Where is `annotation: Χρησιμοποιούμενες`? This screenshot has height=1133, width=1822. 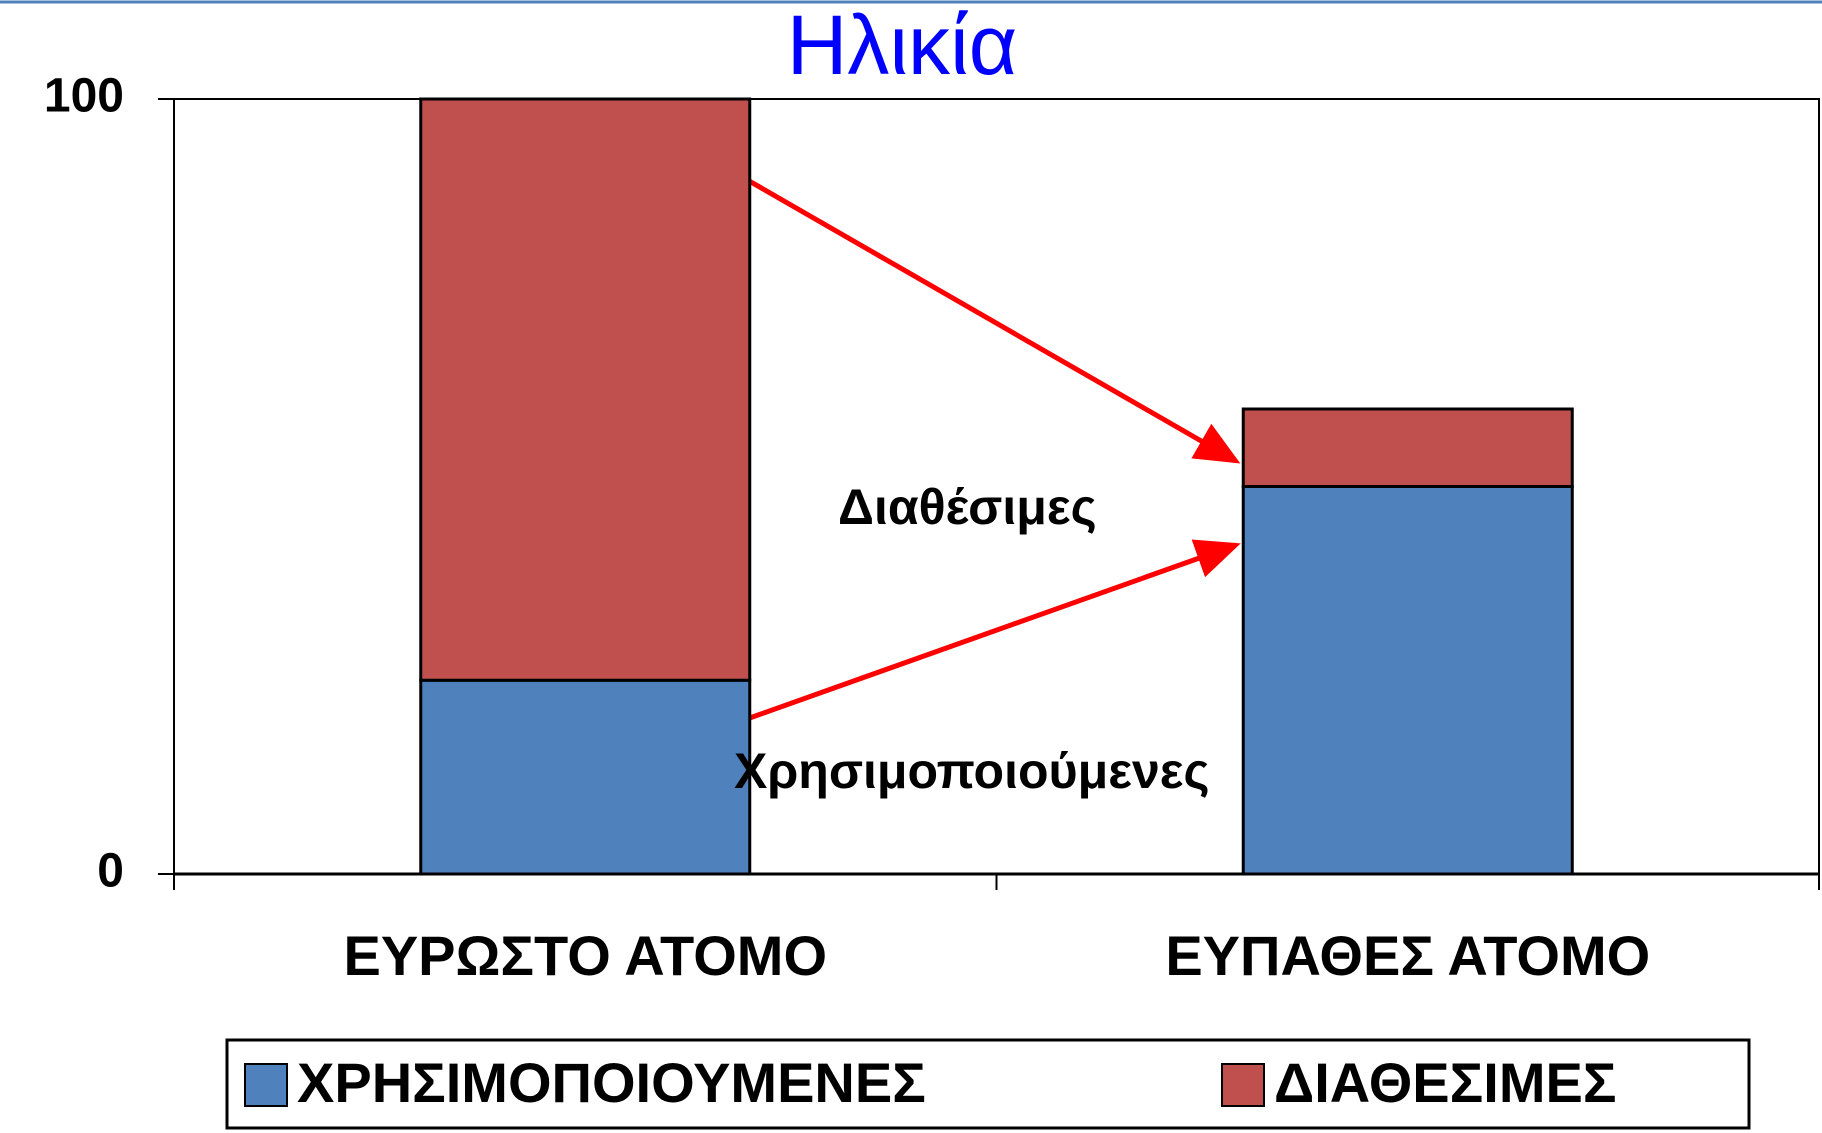
annotation: Χρησιμοποιούμενες is located at coordinates (972, 771).